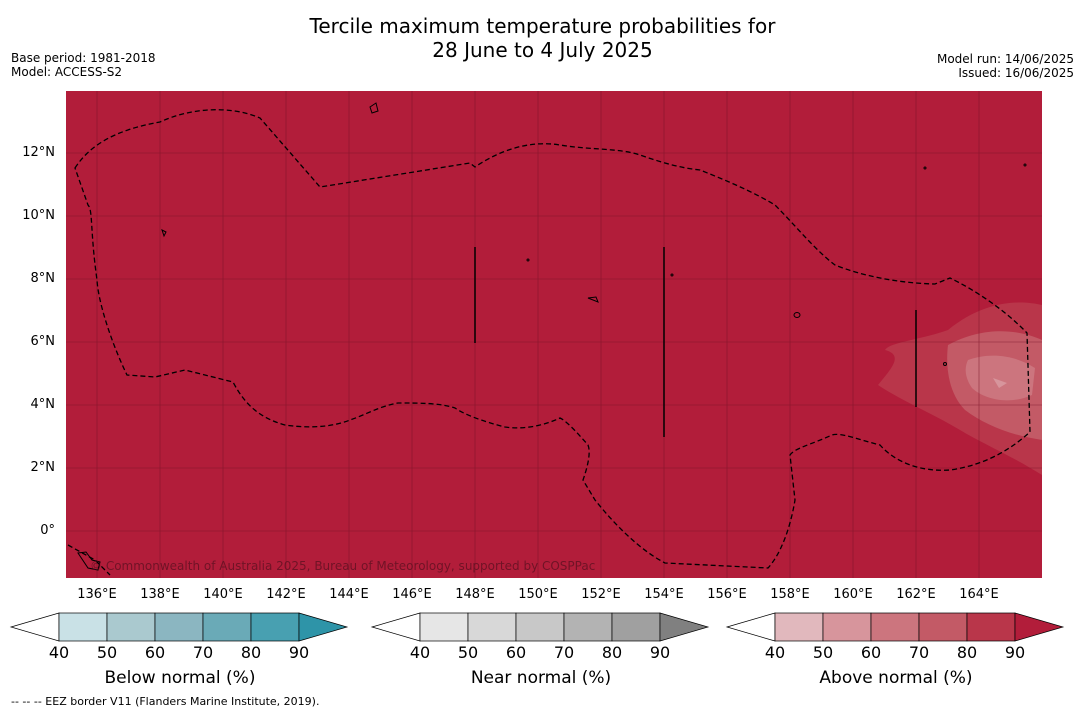 The width and height of the screenshot is (1085, 713). Describe the element at coordinates (203, 652) in the screenshot. I see `cb-below-tick-70: 70` at that location.